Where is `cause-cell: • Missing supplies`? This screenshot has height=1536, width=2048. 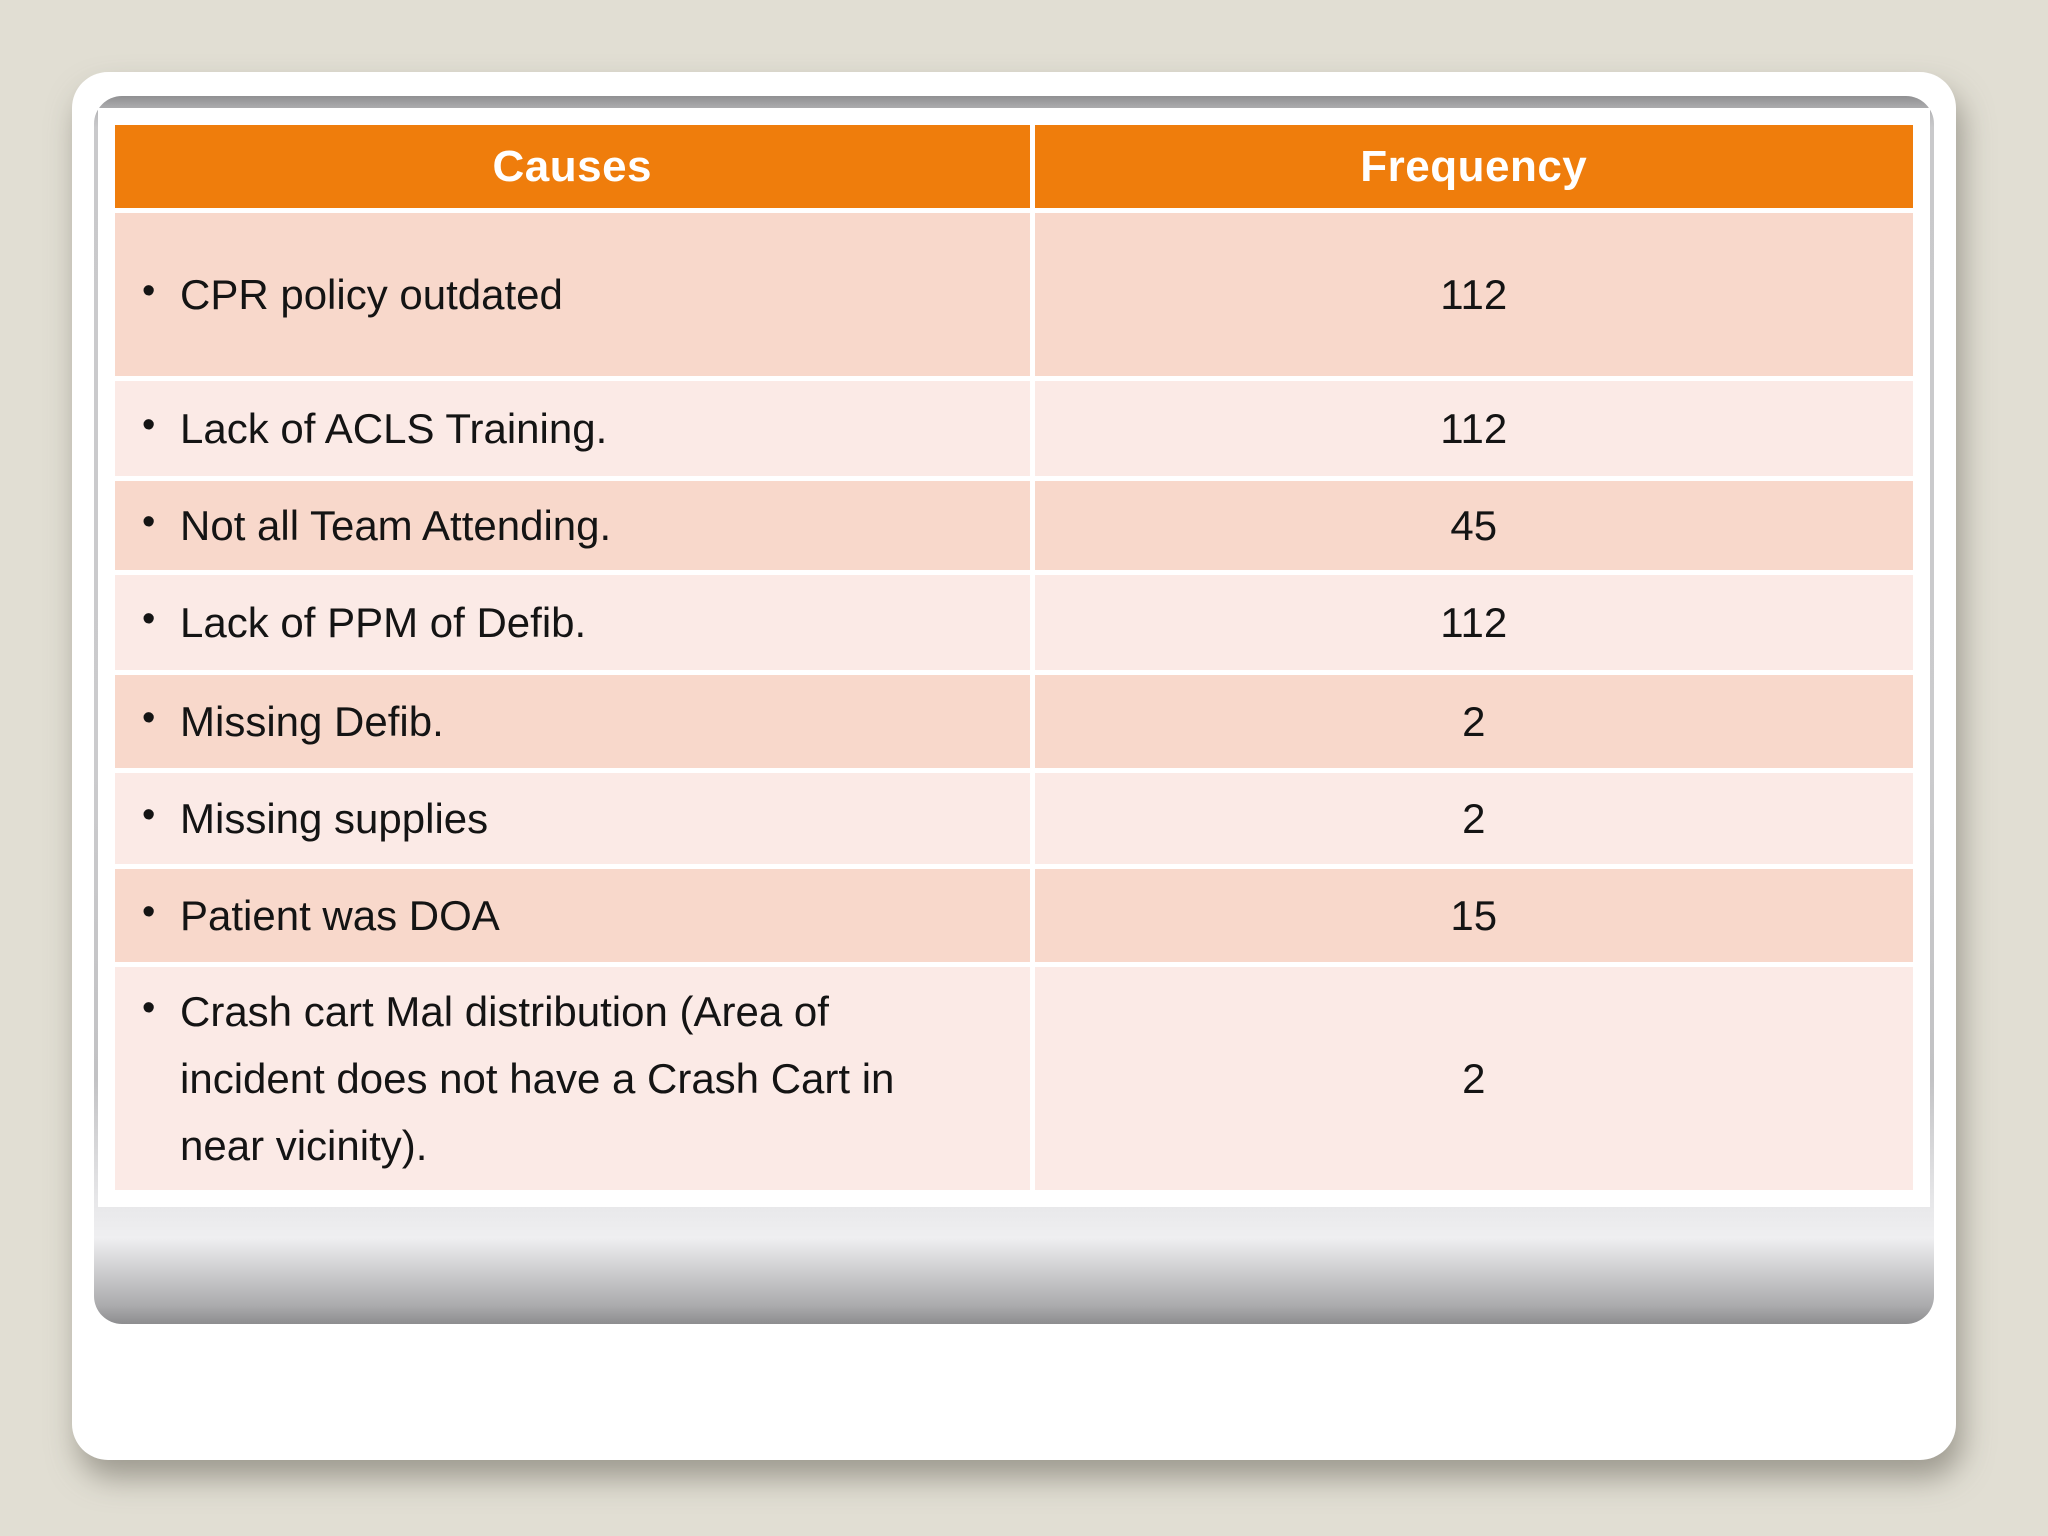
cause-cell: • Missing supplies is located at coordinates (572, 818).